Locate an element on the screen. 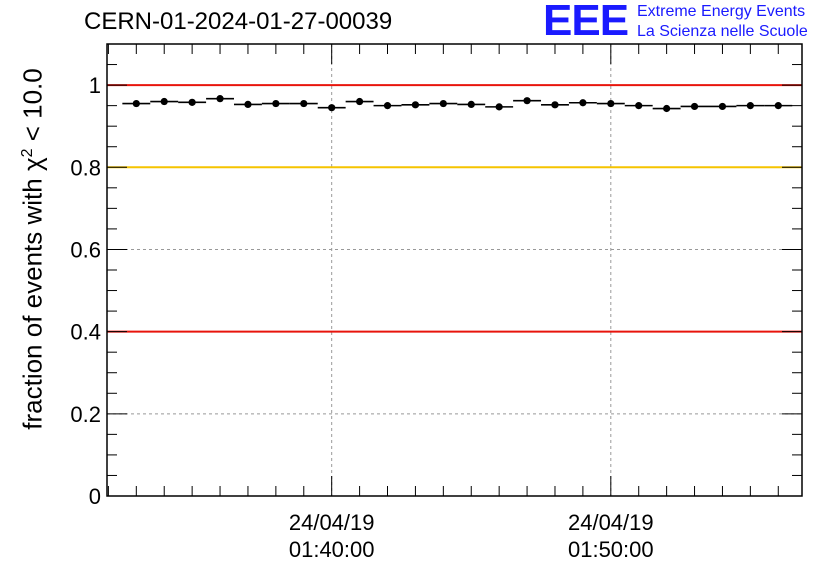 This screenshot has height=572, width=836. chi-symbol: χ is located at coordinates (32, 164).